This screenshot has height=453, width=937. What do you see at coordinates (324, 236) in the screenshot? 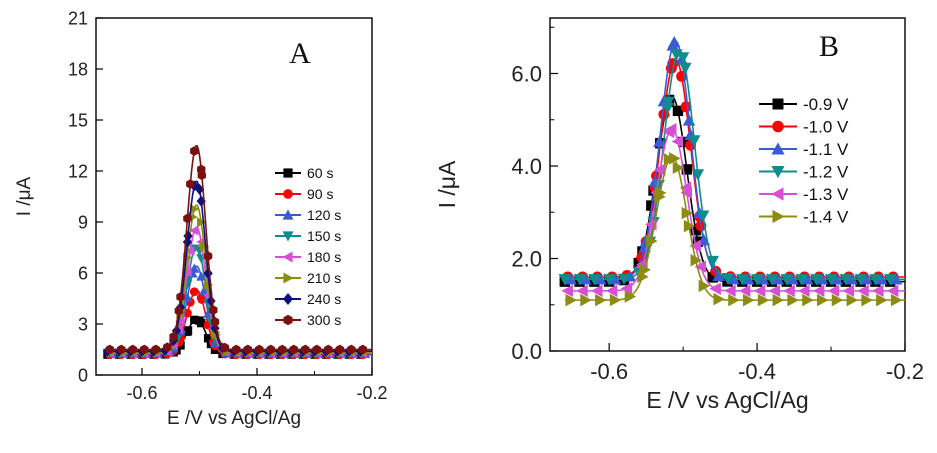
I see `legend-label: 150 s` at bounding box center [324, 236].